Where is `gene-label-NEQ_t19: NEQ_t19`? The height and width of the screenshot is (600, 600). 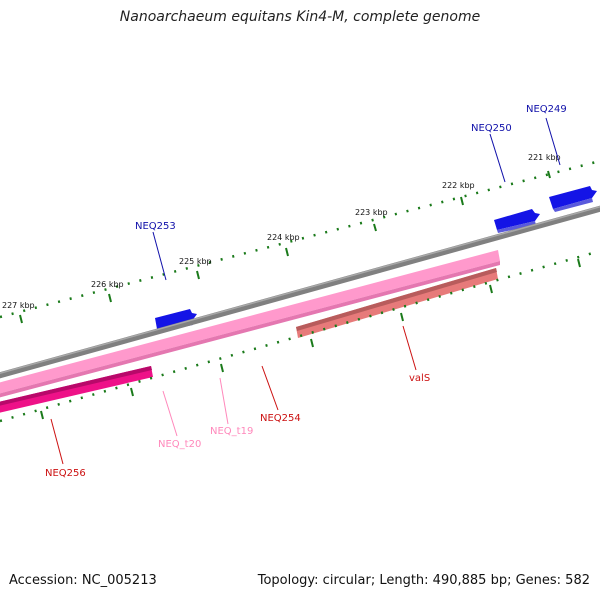
gene-label-NEQ_t19: NEQ_t19 is located at coordinates (231, 431).